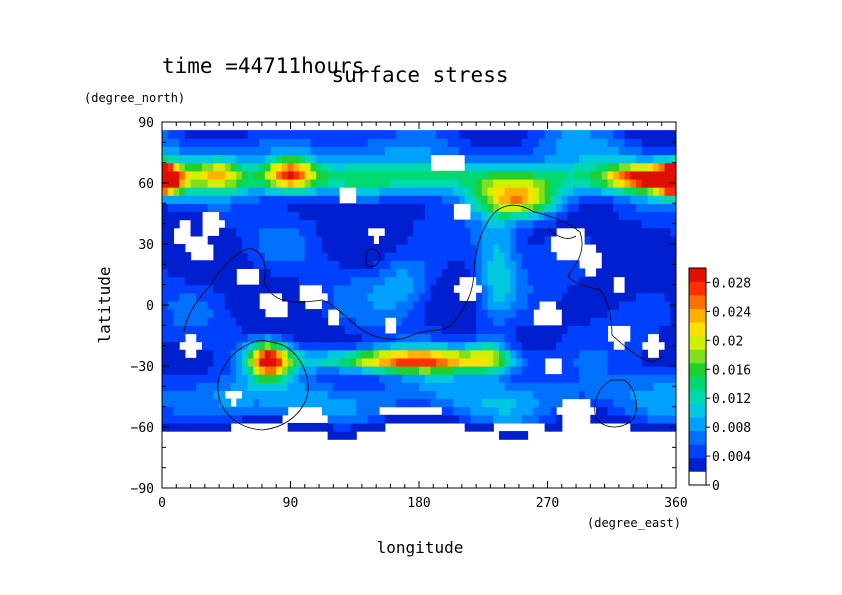 Image resolution: width=842 pixels, height=595 pixels. What do you see at coordinates (104, 304) in the screenshot?
I see `y-axis-label: latitude` at bounding box center [104, 304].